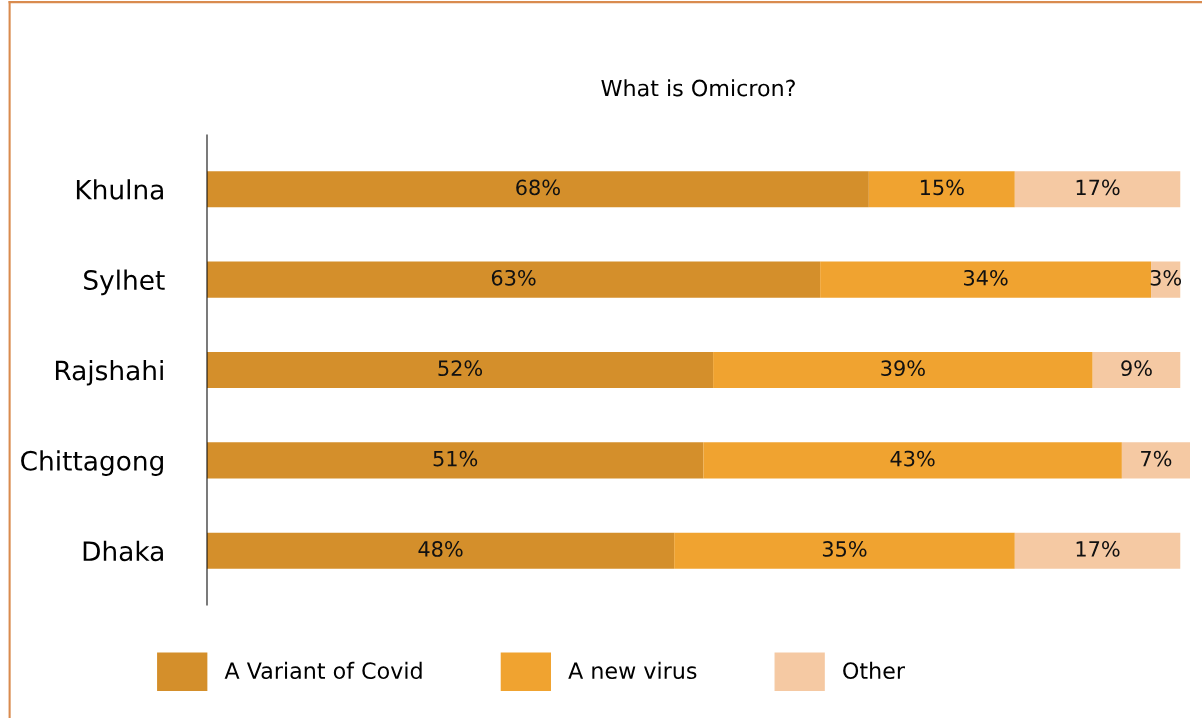 Image resolution: width=1202 pixels, height=718 pixels. Describe the element at coordinates (632, 670) in the screenshot. I see `legend-label: A new virus` at that location.